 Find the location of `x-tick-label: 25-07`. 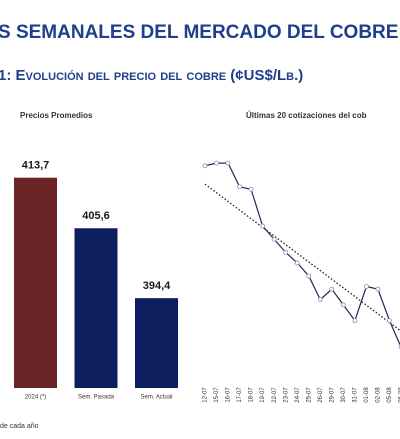

x-tick-label: 25-07 is located at coordinates (309, 395).